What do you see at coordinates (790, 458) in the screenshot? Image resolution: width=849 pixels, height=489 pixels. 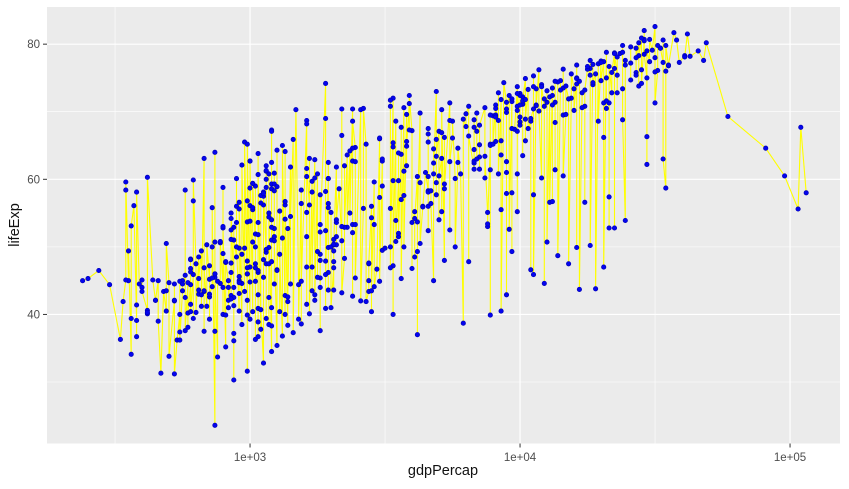 I see `x-tick-label: 1e+05` at bounding box center [790, 458].